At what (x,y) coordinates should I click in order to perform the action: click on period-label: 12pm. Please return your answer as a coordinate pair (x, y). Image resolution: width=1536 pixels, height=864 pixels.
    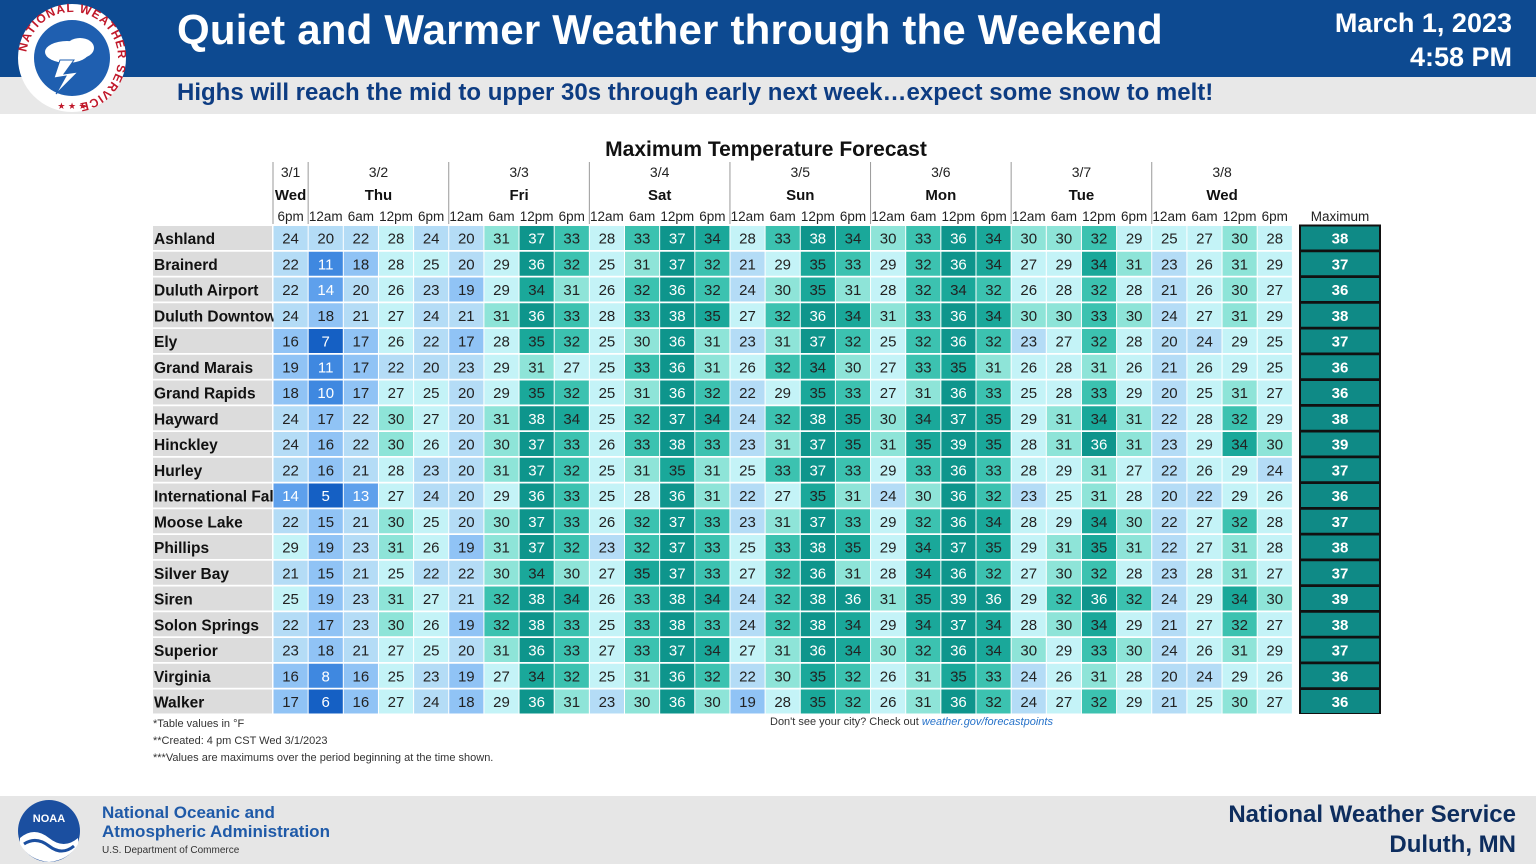
    Looking at the image, I should click on (818, 216).